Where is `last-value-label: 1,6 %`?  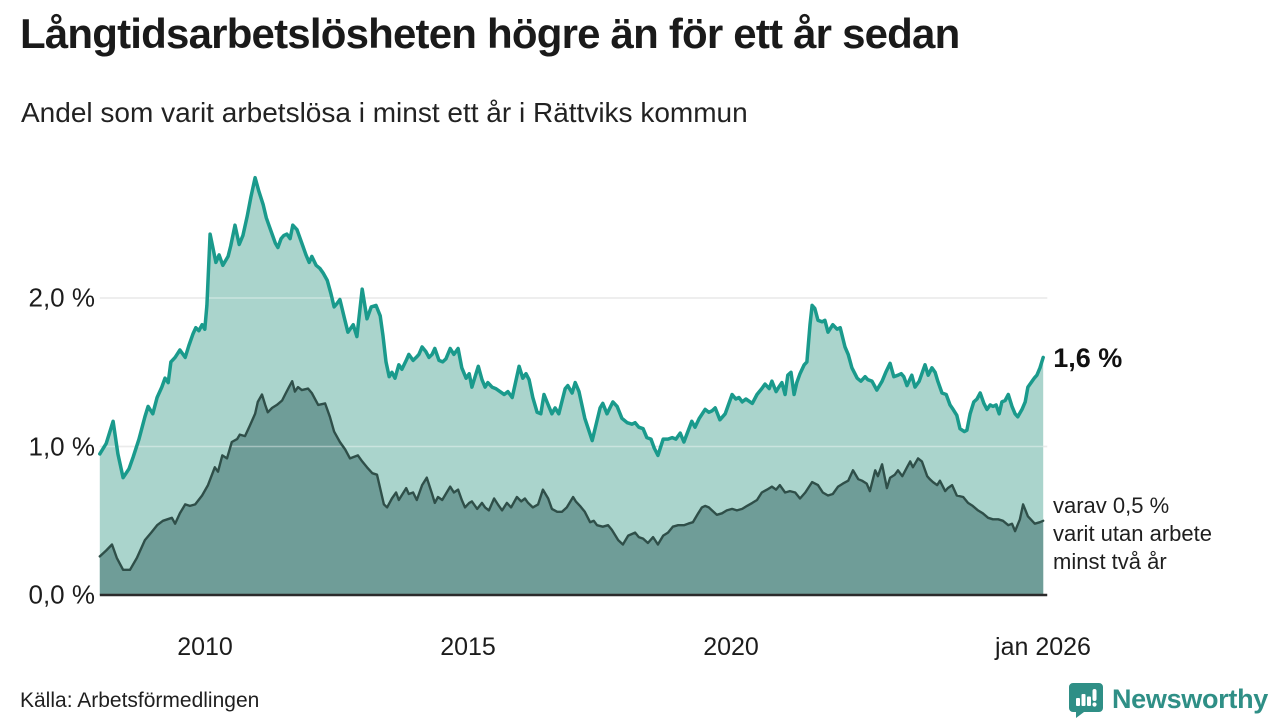
last-value-label: 1,6 % is located at coordinates (1088, 358).